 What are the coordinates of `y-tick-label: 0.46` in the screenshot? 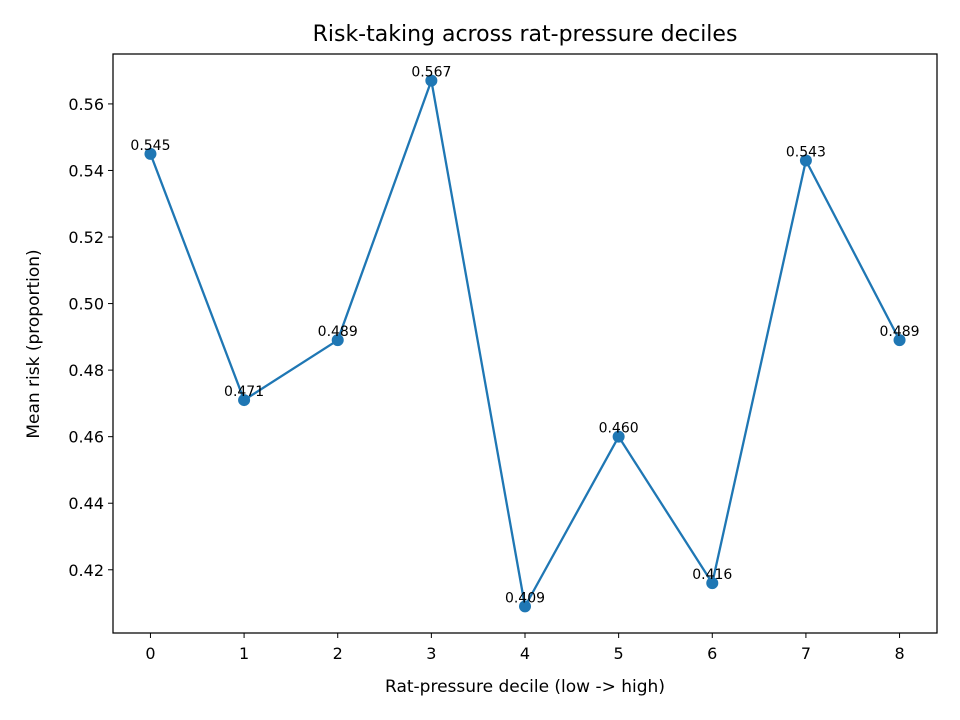 It's located at (86, 437).